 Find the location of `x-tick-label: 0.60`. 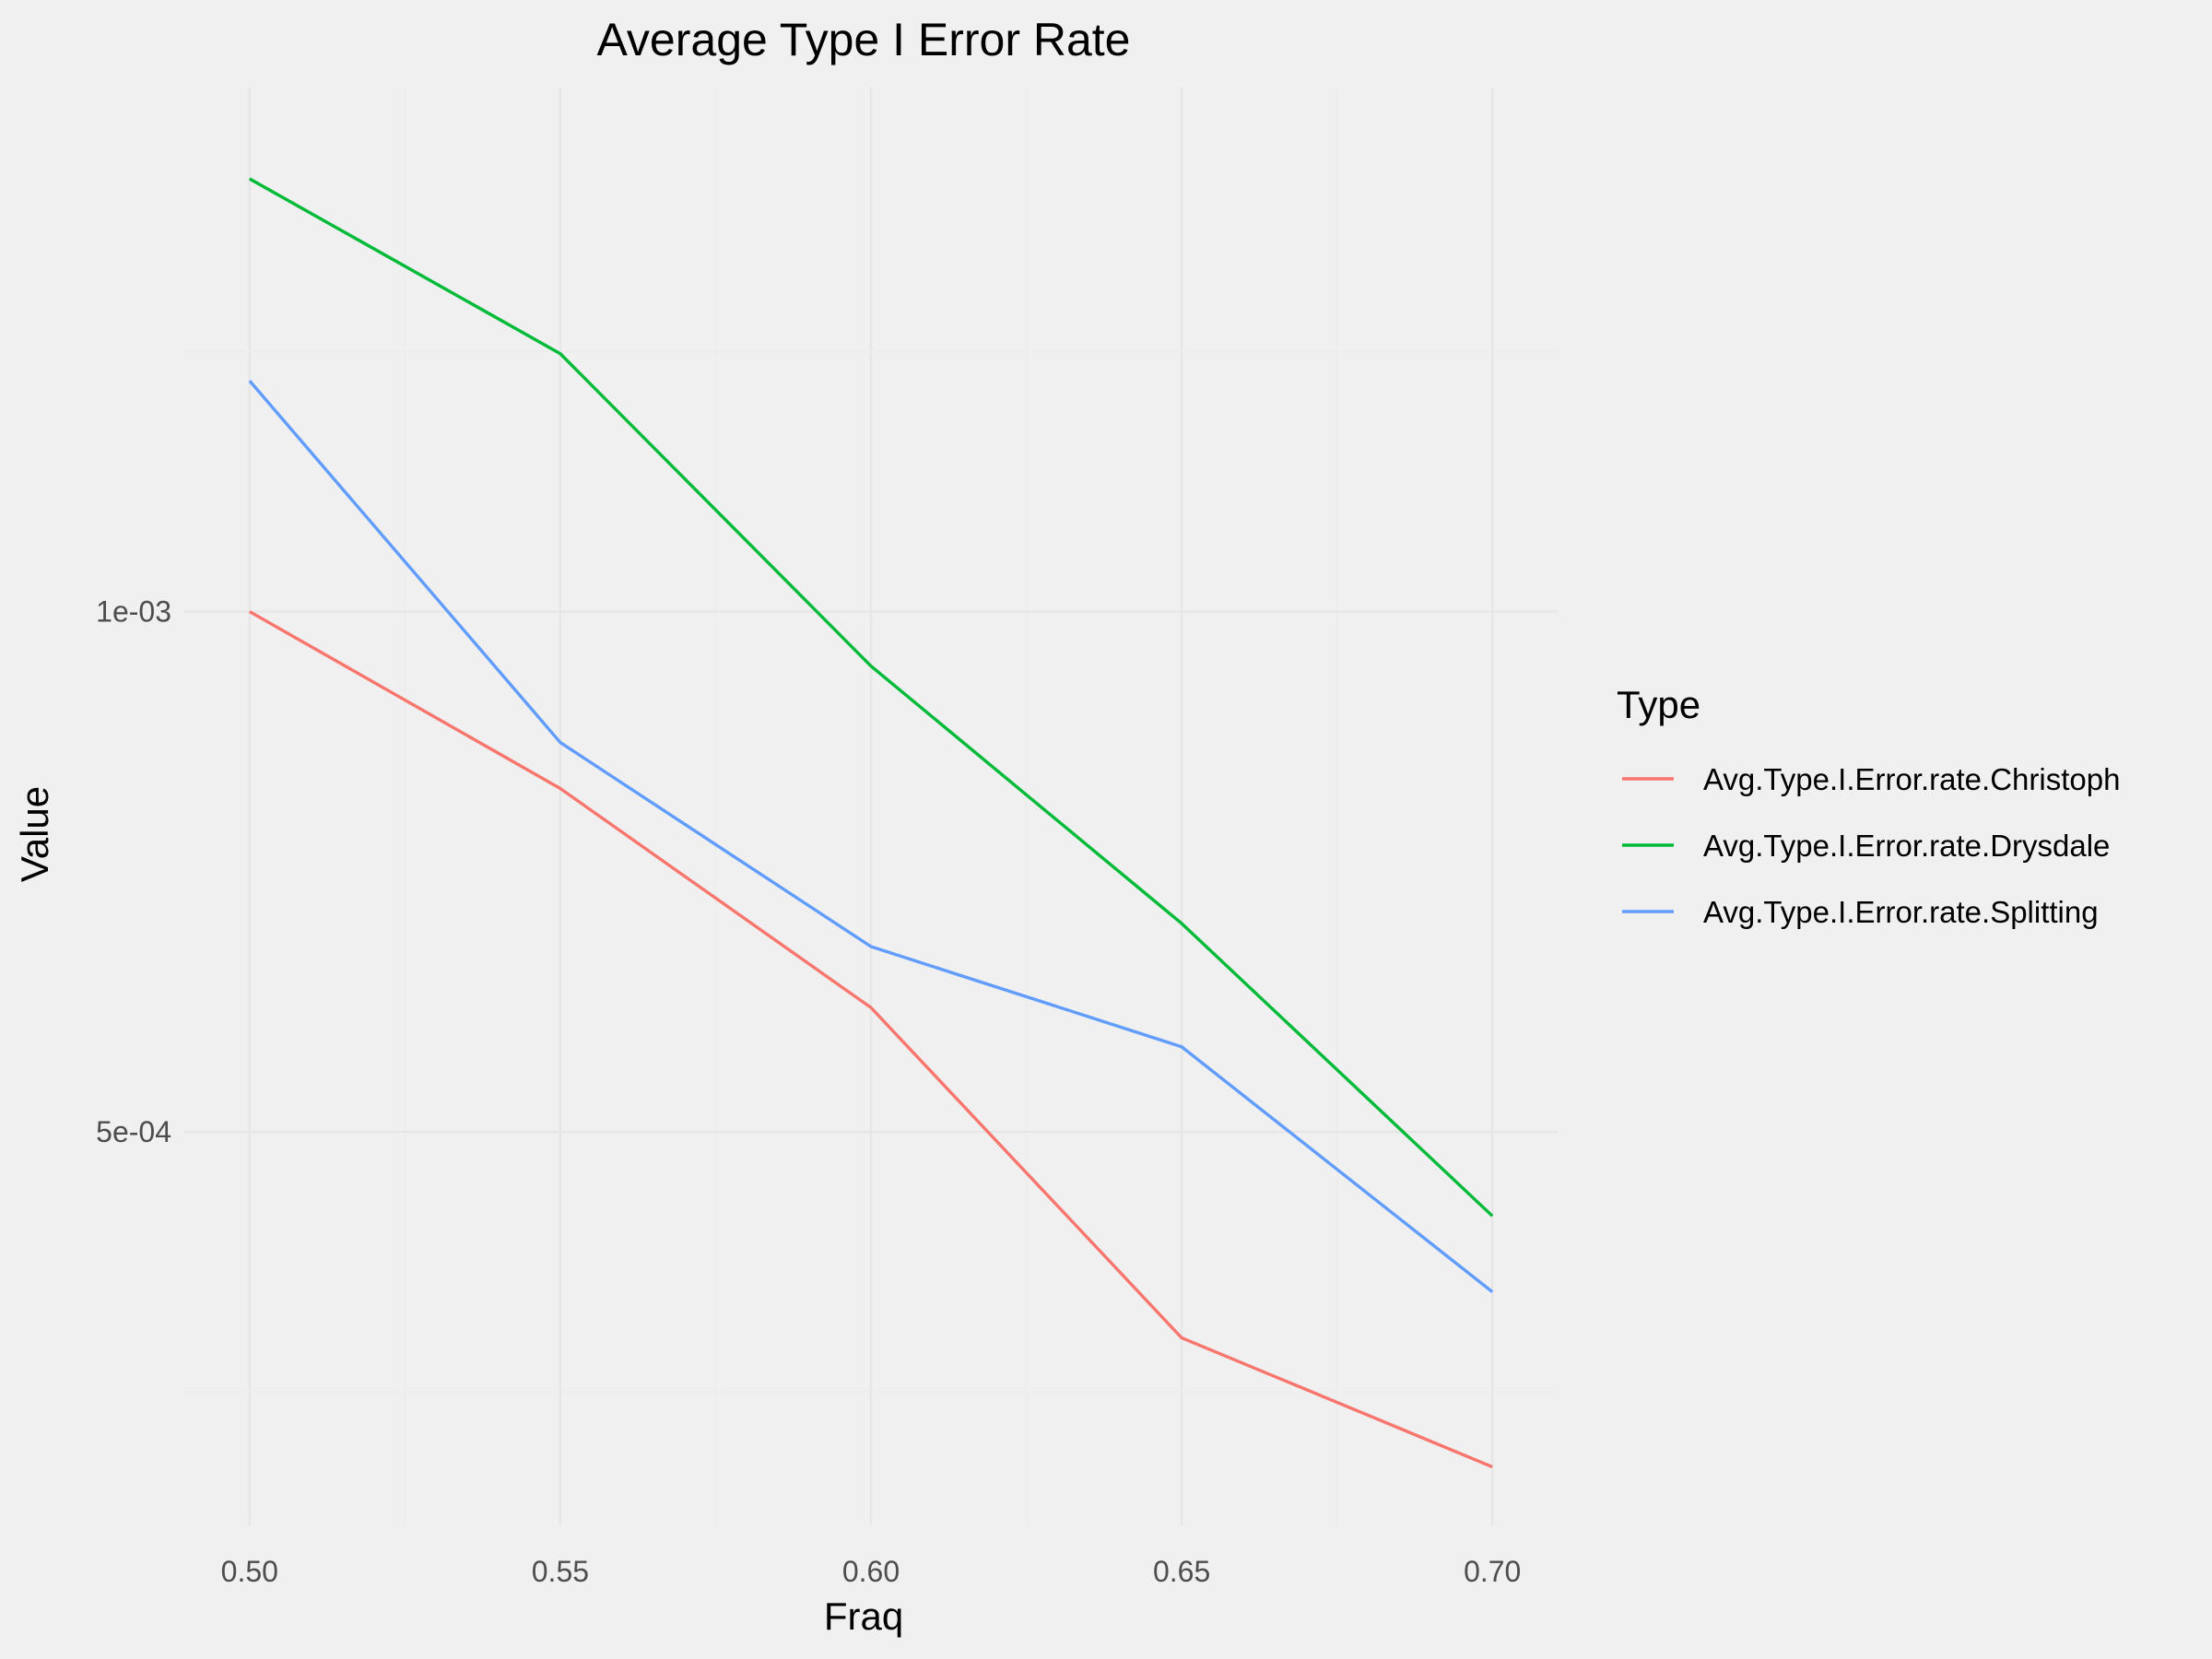

x-tick-label: 0.60 is located at coordinates (871, 1571).